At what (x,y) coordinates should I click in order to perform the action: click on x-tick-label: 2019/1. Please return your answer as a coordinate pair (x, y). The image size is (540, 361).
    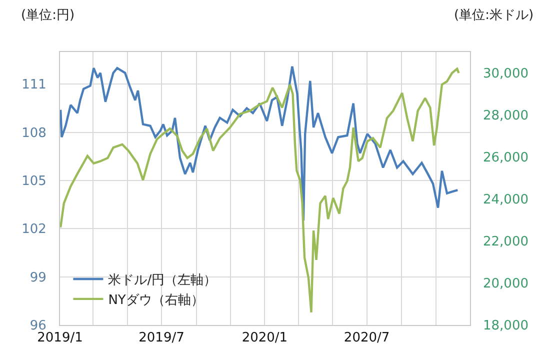
    Looking at the image, I should click on (60, 338).